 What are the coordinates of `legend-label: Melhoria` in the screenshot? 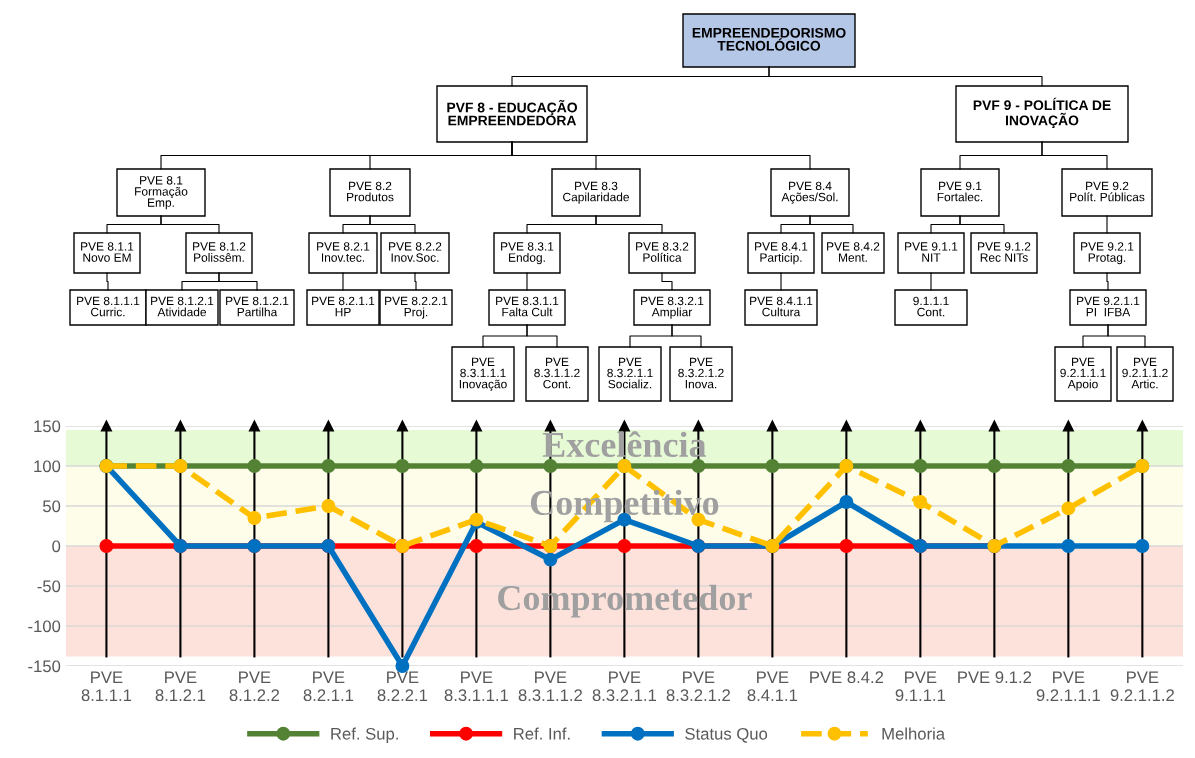 It's located at (914, 733).